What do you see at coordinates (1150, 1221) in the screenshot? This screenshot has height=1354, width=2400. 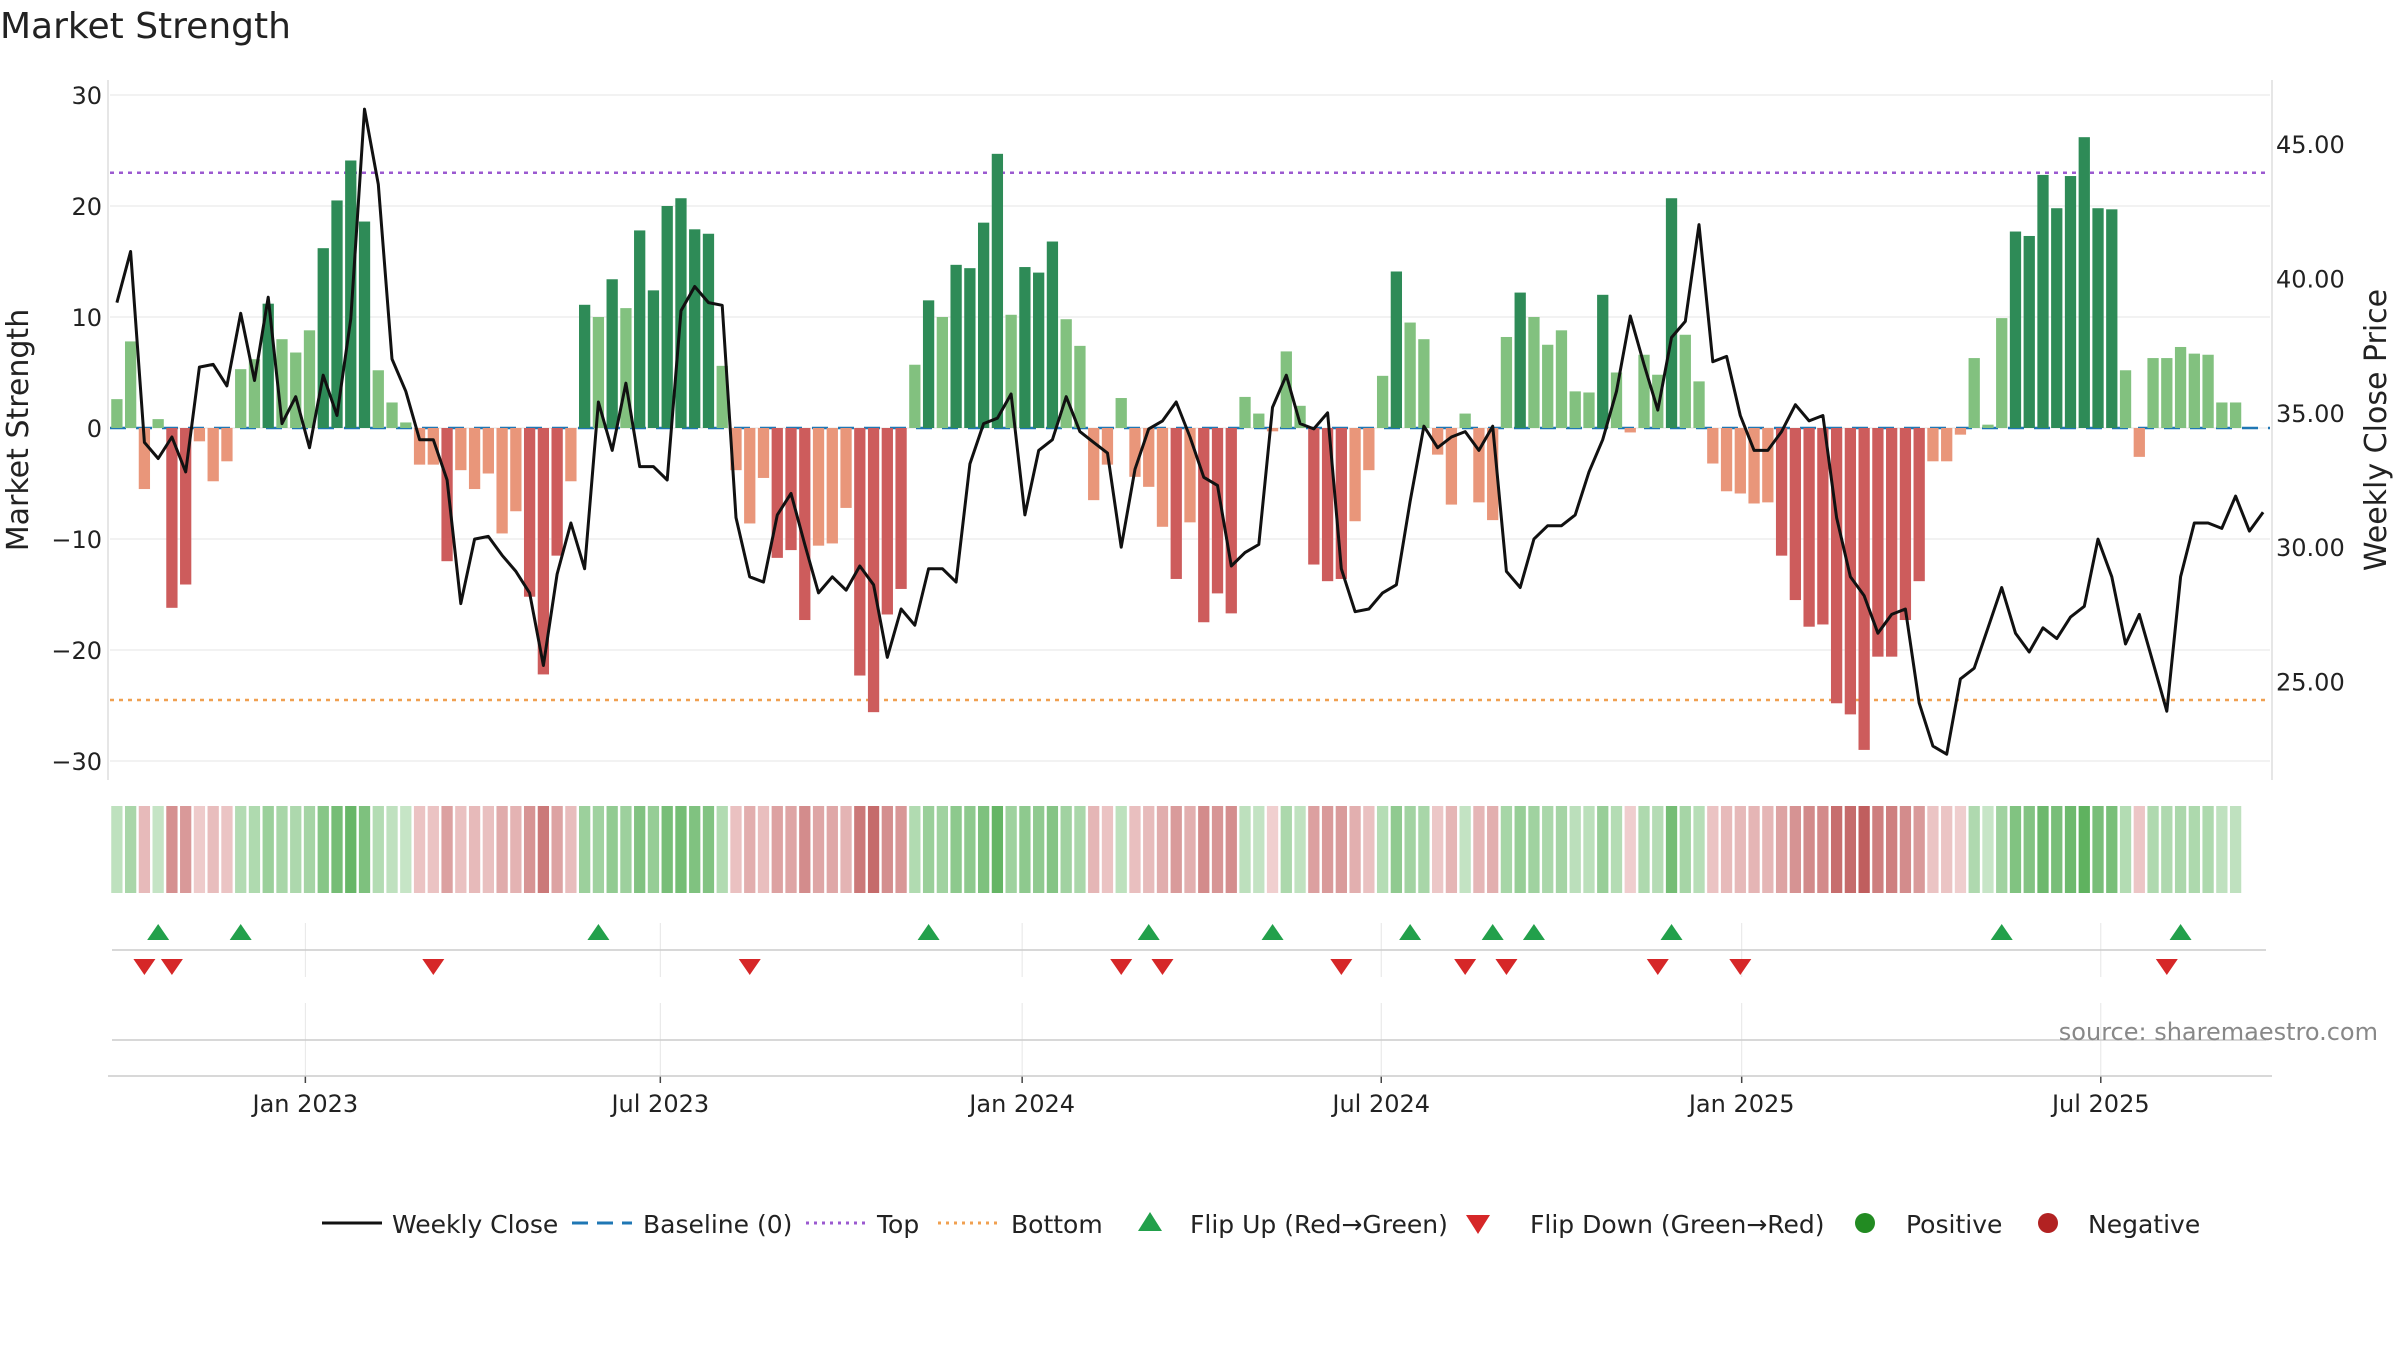 I see `legend-swatch-flip-up` at bounding box center [1150, 1221].